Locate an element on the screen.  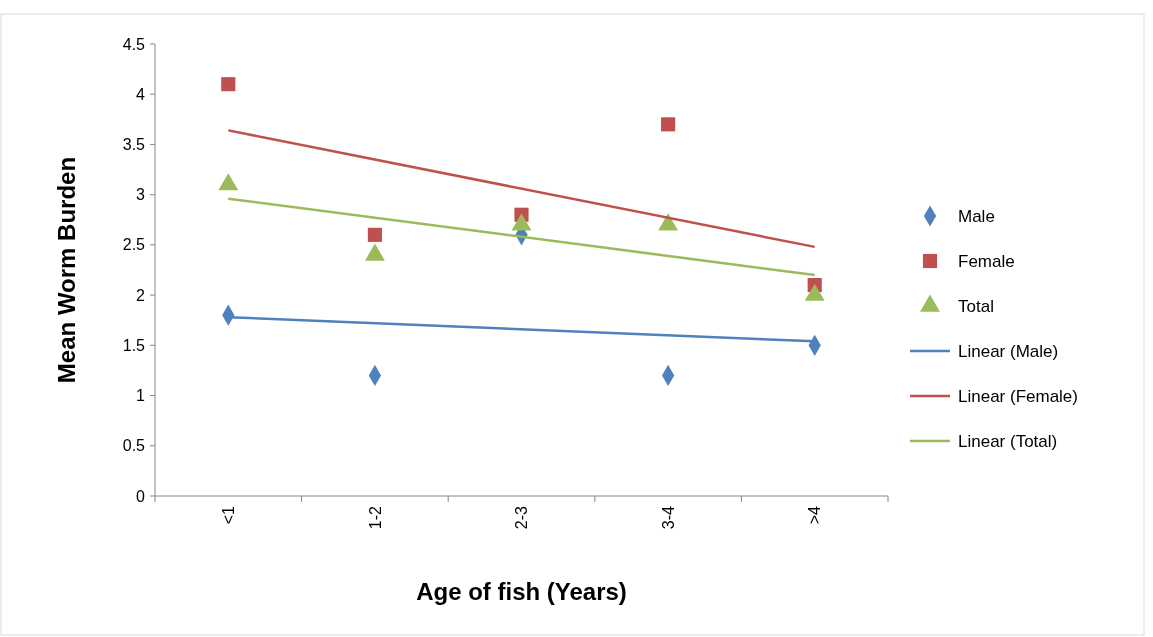
y-tick-label: 4.5 is located at coordinates (134, 44).